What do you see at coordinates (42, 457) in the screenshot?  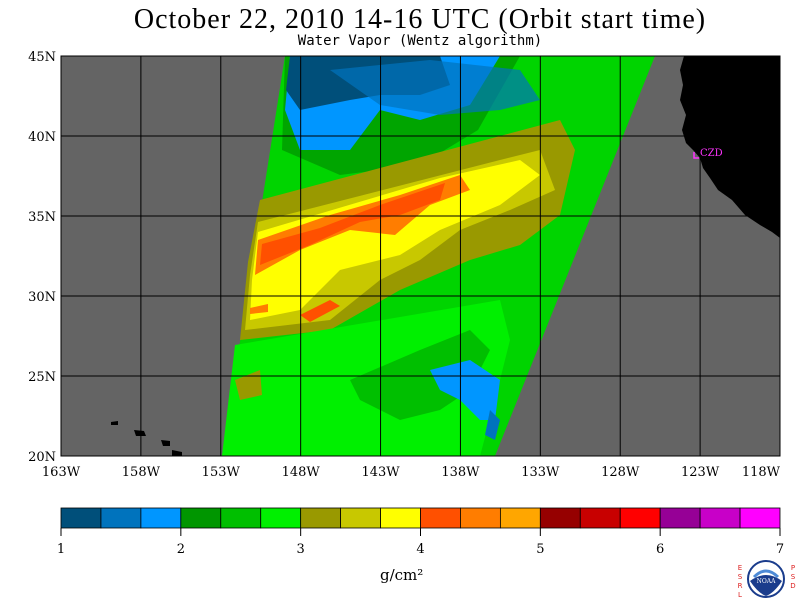 I see `latitude-label: 20N` at bounding box center [42, 457].